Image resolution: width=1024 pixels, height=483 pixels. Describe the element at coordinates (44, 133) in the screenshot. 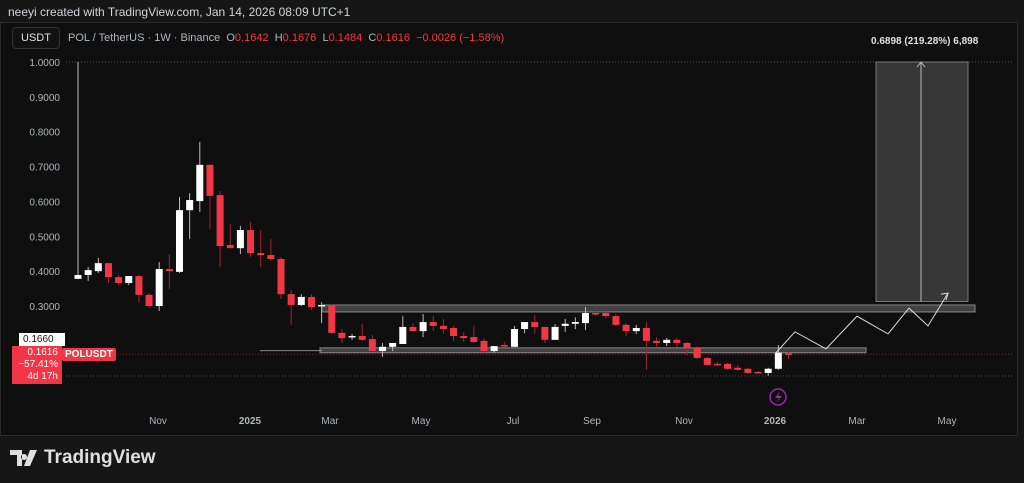

I see `y-tick-label: 0.8000` at that location.